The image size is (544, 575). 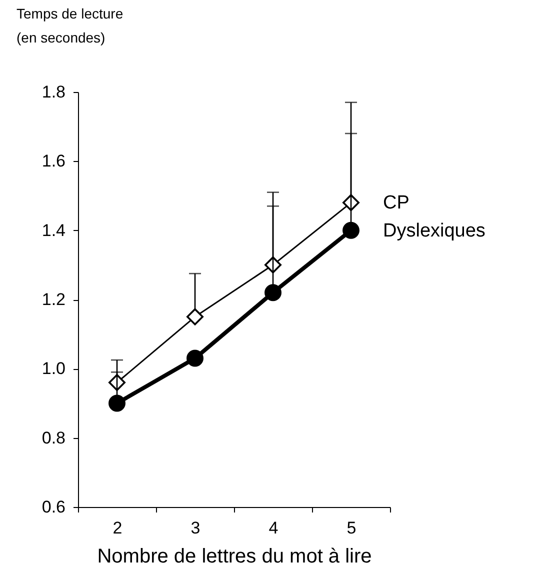 I want to click on x-axis-title: Nombre de lettres du mot à lire, so click(x=234, y=557).